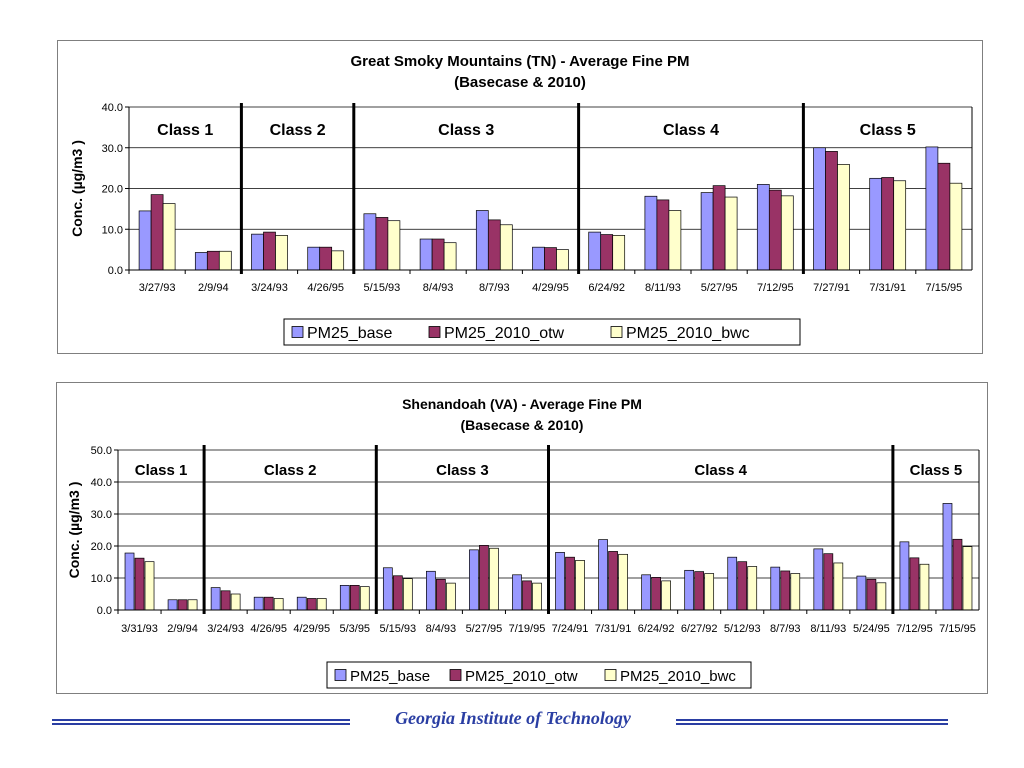  Describe the element at coordinates (719, 288) in the screenshot. I see `gsm-x-tick-label: 5/27/95` at that location.